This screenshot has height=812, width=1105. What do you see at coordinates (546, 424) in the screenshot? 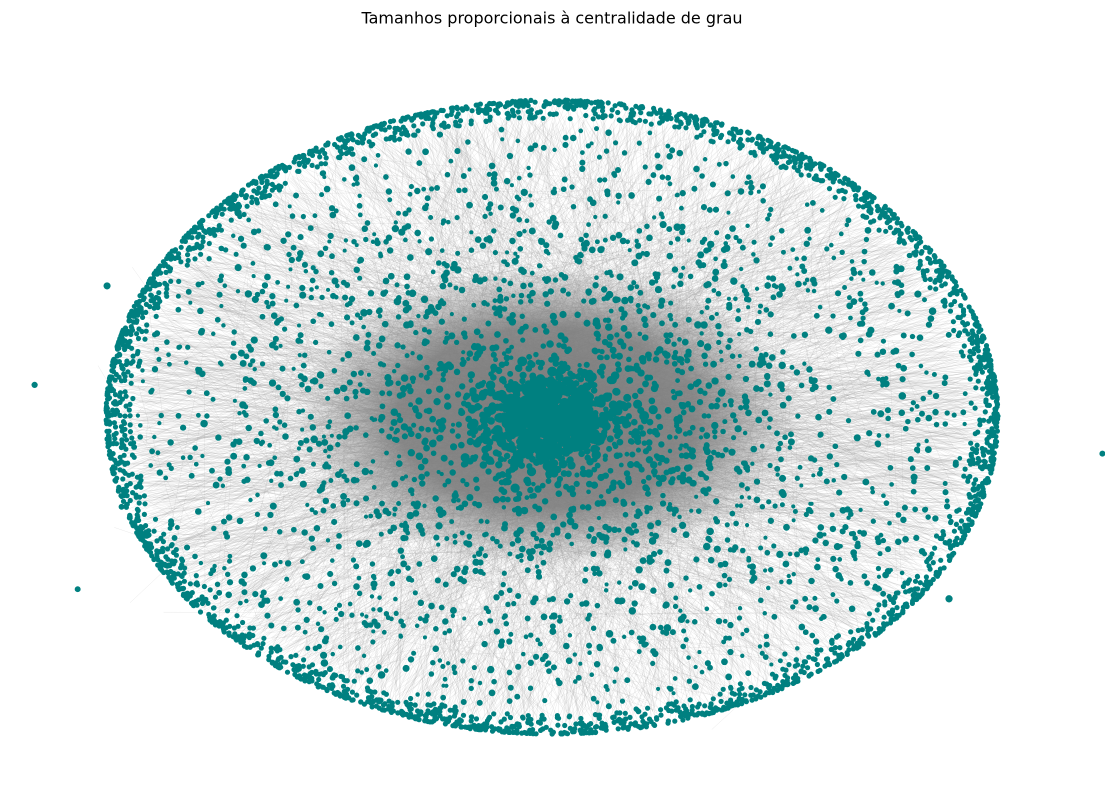
I see `core-nodes` at bounding box center [546, 424].